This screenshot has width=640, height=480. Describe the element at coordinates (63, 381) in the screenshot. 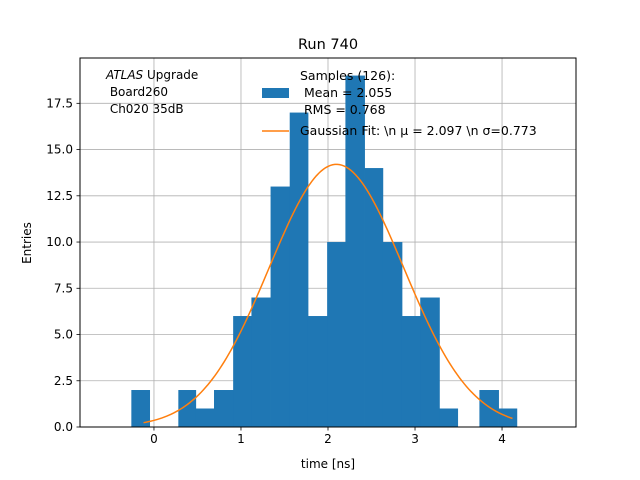

I see `y-tick-label: 2.5` at that location.